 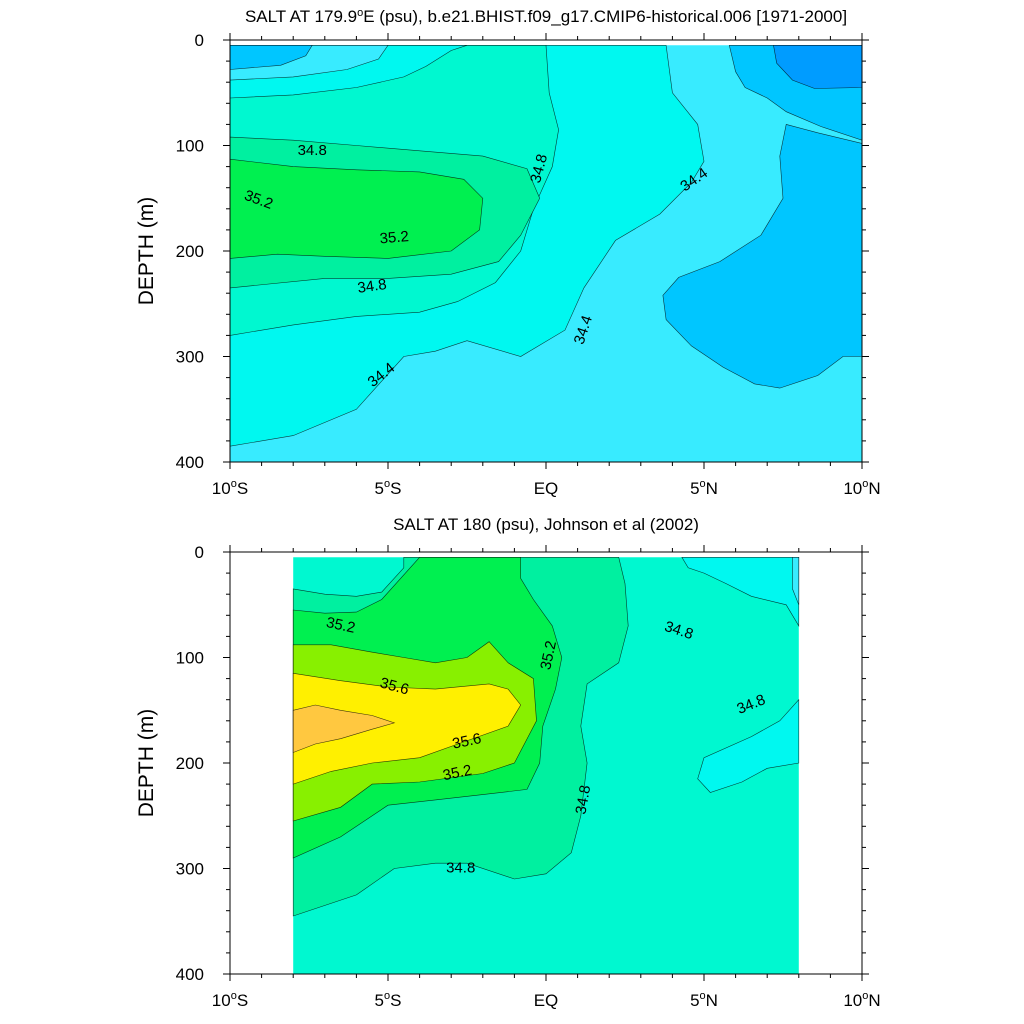 What do you see at coordinates (146, 251) in the screenshot?
I see `y-axis-label-model: DEPTH (m)` at bounding box center [146, 251].